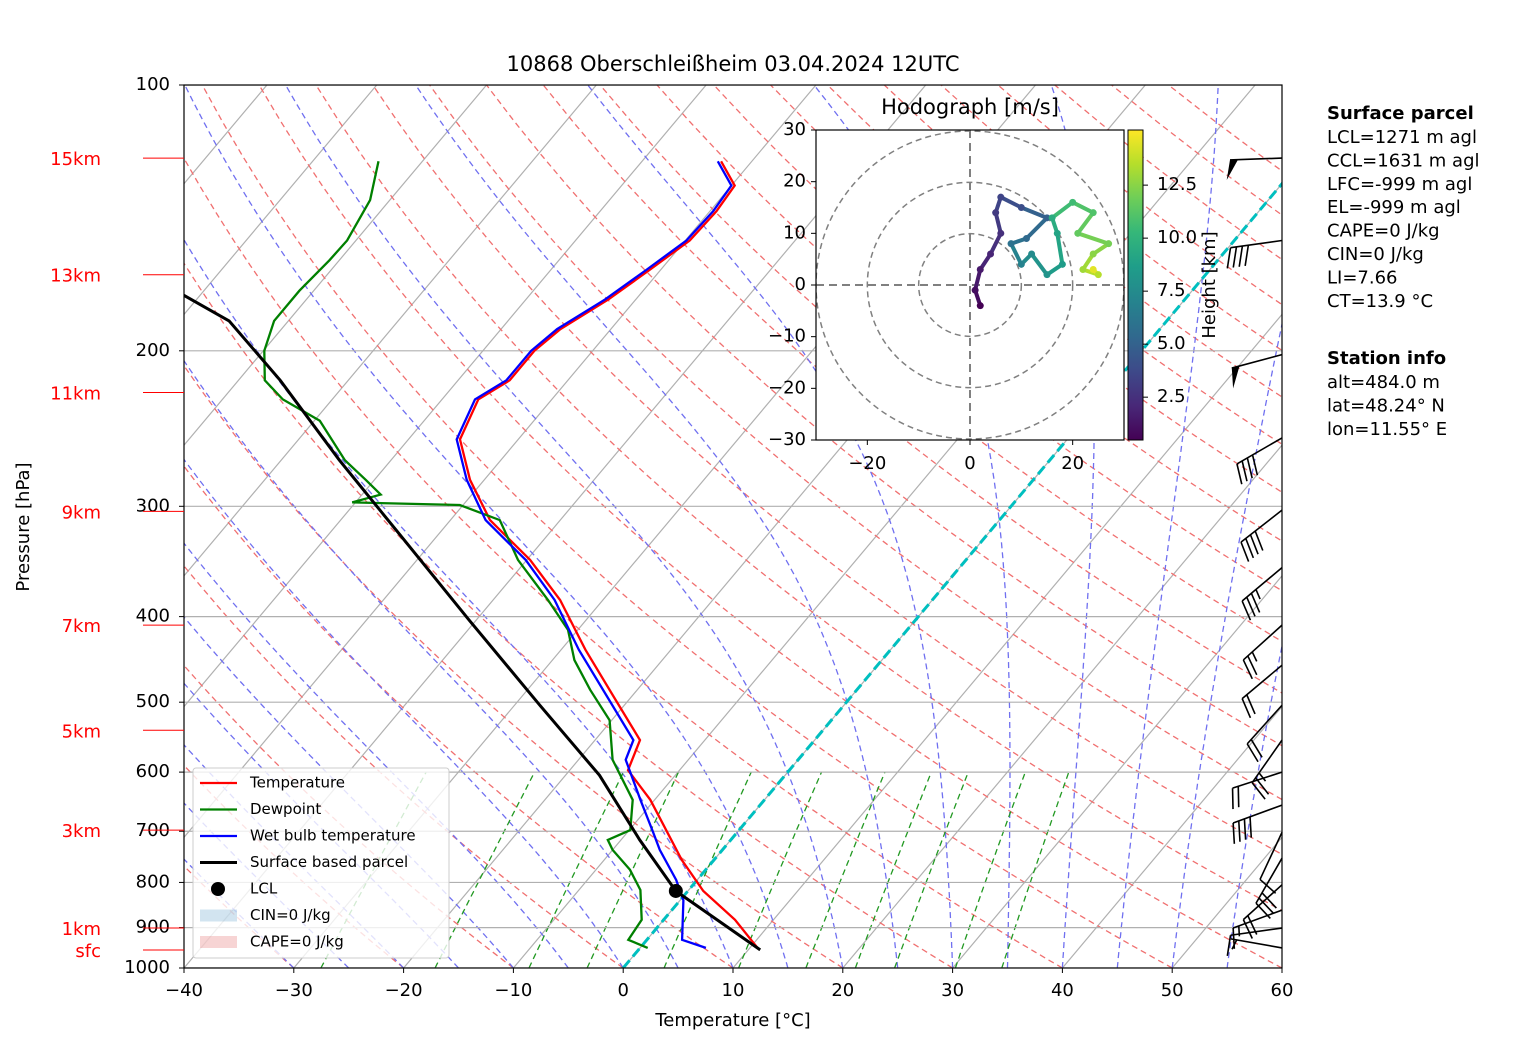 This screenshot has height=1054, width=1517. I want to click on parcel-info-line: CT=13.9 °C, so click(1380, 301).